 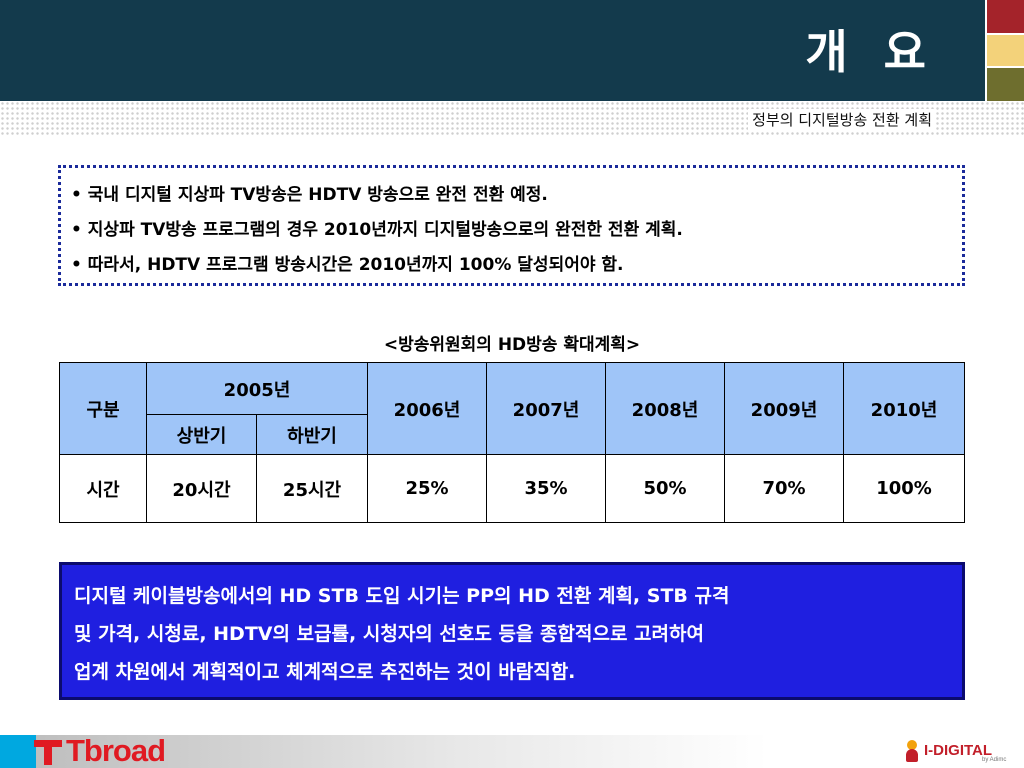 I want to click on idigital-logo-text: I-DIGITAL, so click(x=958, y=750).